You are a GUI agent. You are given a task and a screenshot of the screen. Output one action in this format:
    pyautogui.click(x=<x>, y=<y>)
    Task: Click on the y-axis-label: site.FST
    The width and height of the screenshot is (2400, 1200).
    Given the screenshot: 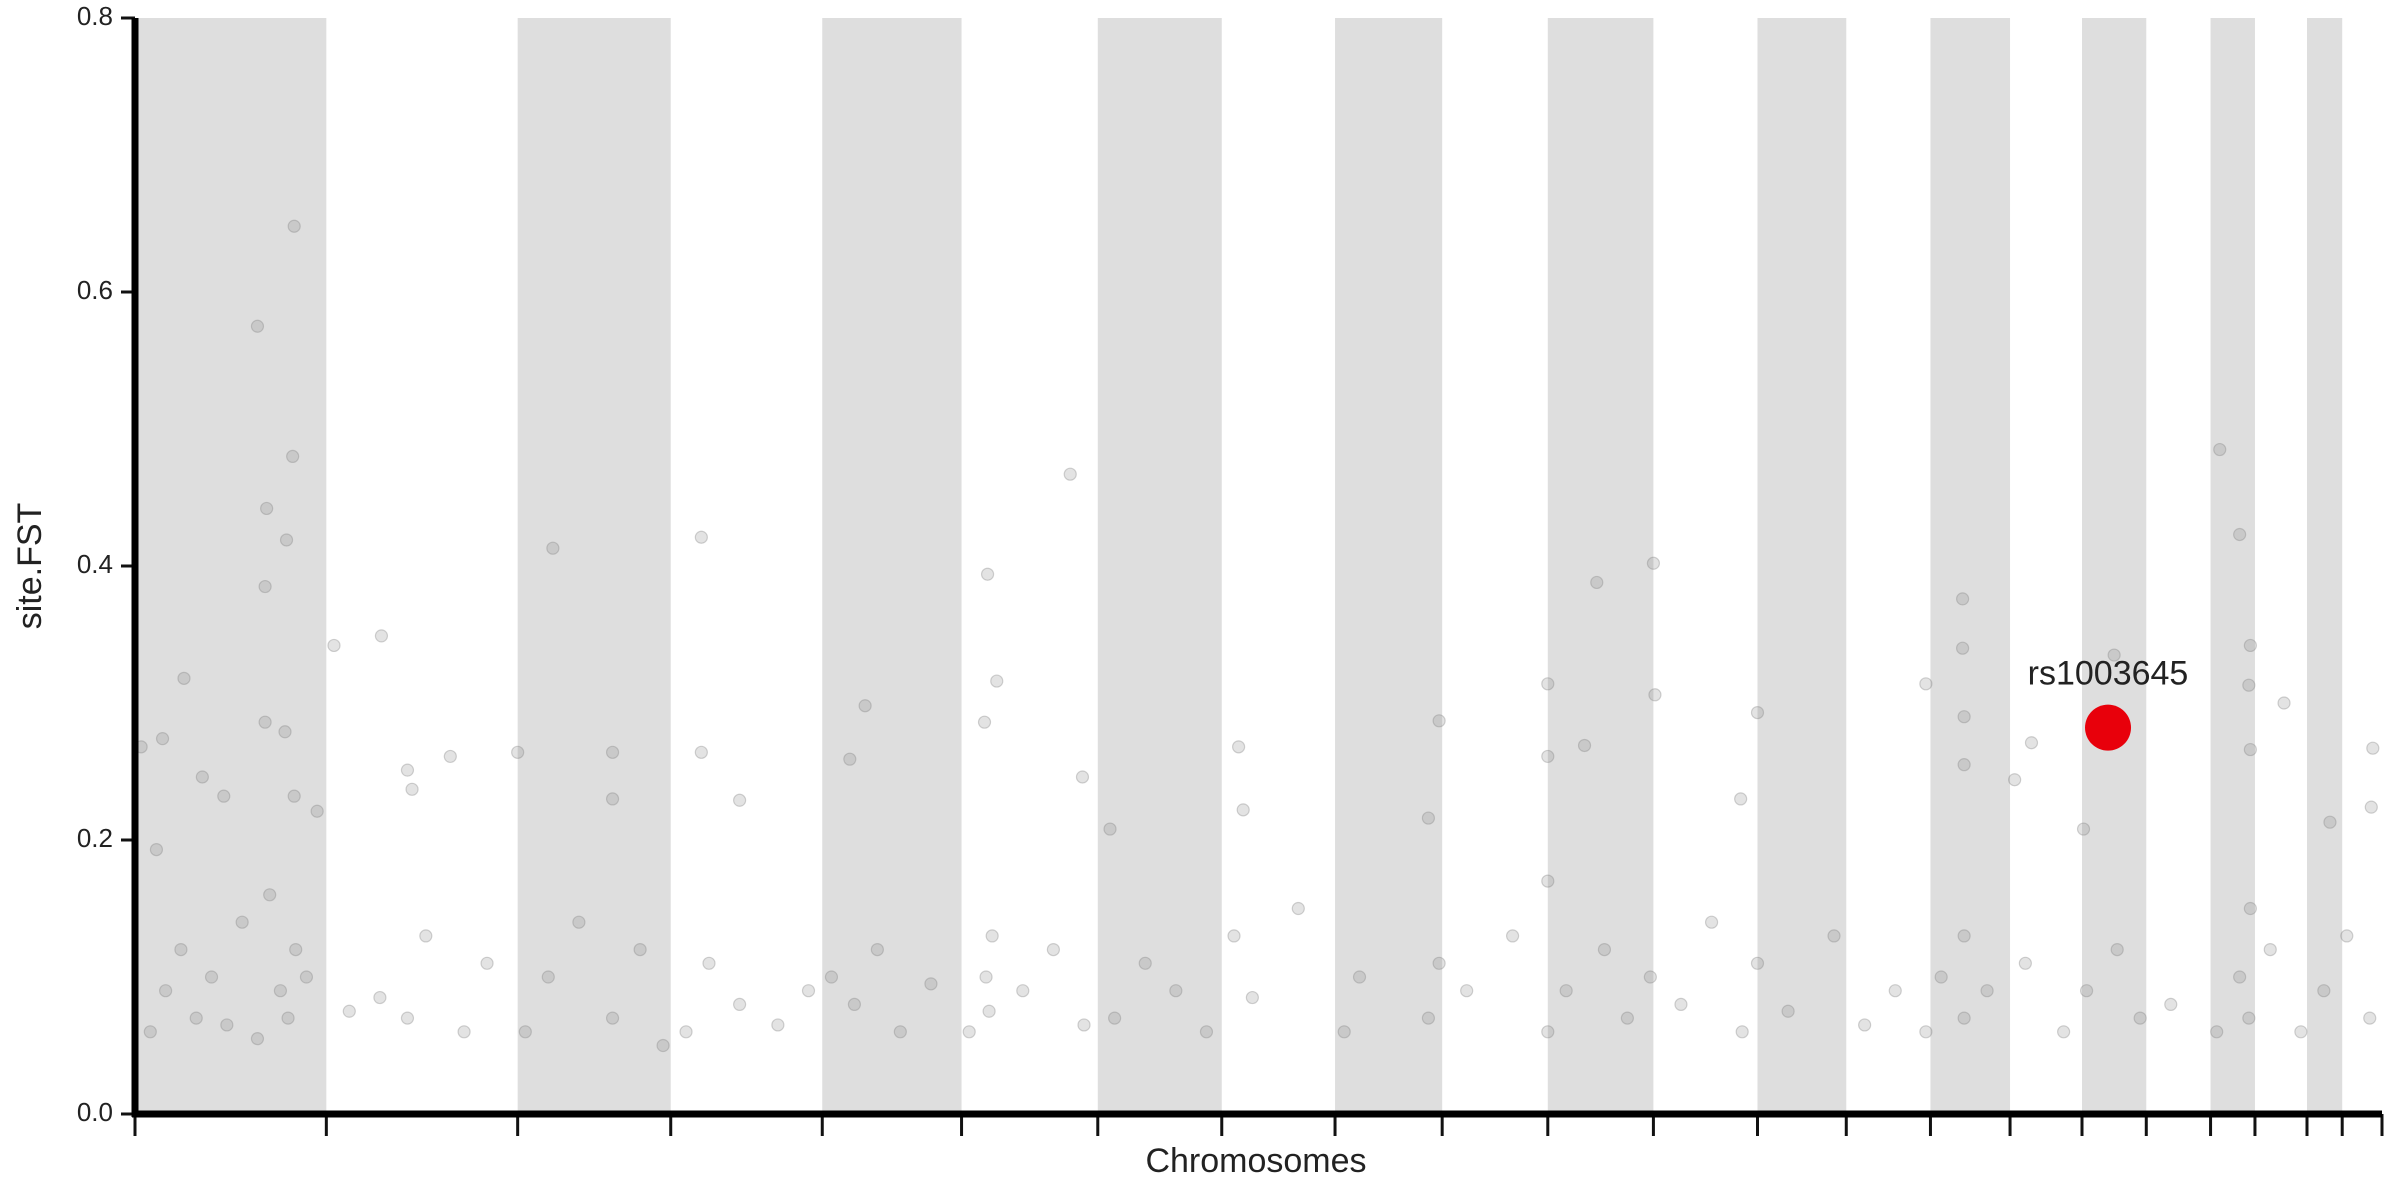 What is the action you would take?
    pyautogui.click(x=30, y=566)
    